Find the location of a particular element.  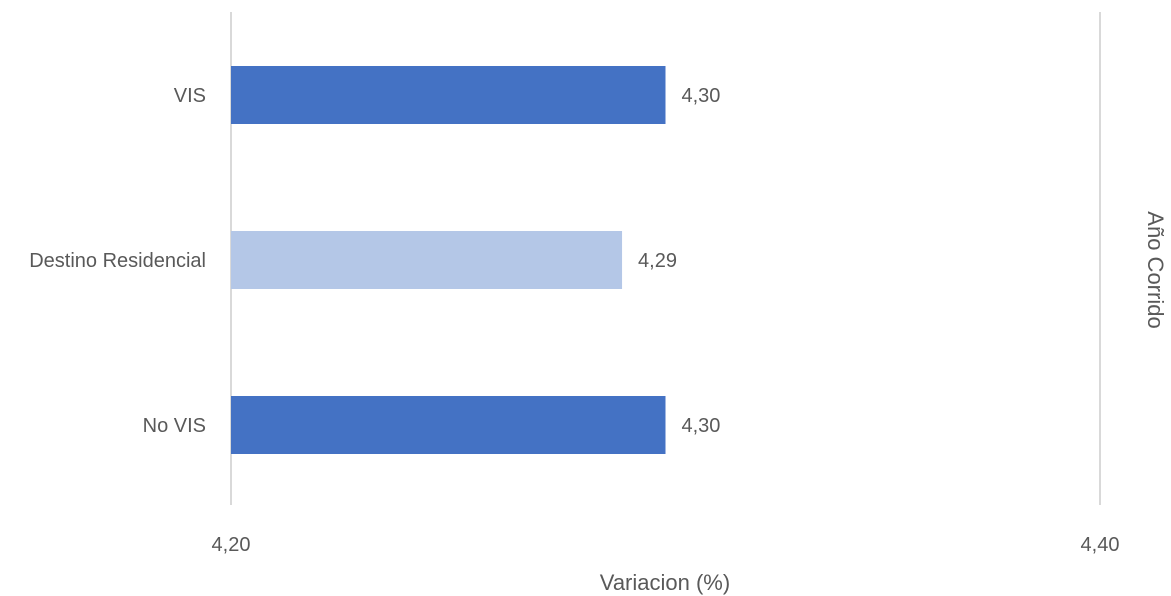

data-label: 4,29 is located at coordinates (657, 261).